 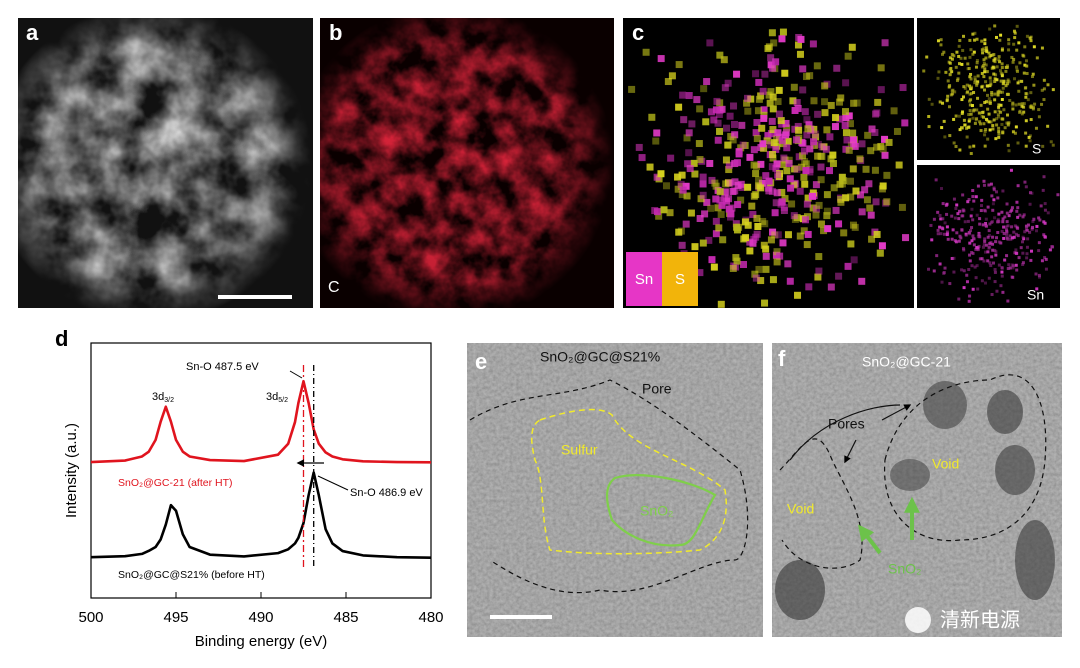 What do you see at coordinates (175, 483) in the screenshot?
I see `series-label: SnO₂@GC-21 (after HT)` at bounding box center [175, 483].